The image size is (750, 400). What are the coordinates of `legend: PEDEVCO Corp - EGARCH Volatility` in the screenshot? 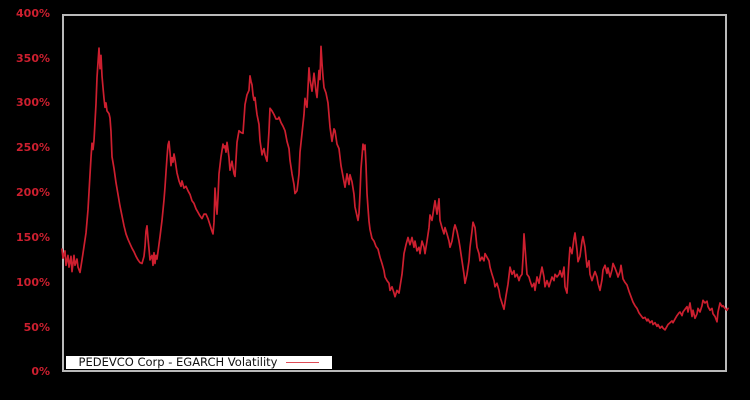 It's located at (199, 362).